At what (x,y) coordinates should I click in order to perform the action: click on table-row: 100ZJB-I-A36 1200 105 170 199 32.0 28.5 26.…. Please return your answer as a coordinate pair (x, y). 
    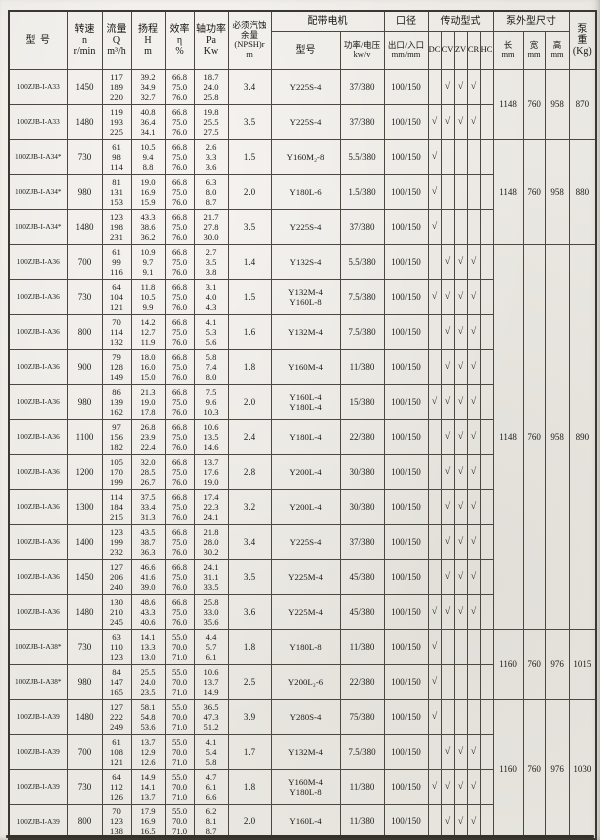
    Looking at the image, I should click on (302, 471).